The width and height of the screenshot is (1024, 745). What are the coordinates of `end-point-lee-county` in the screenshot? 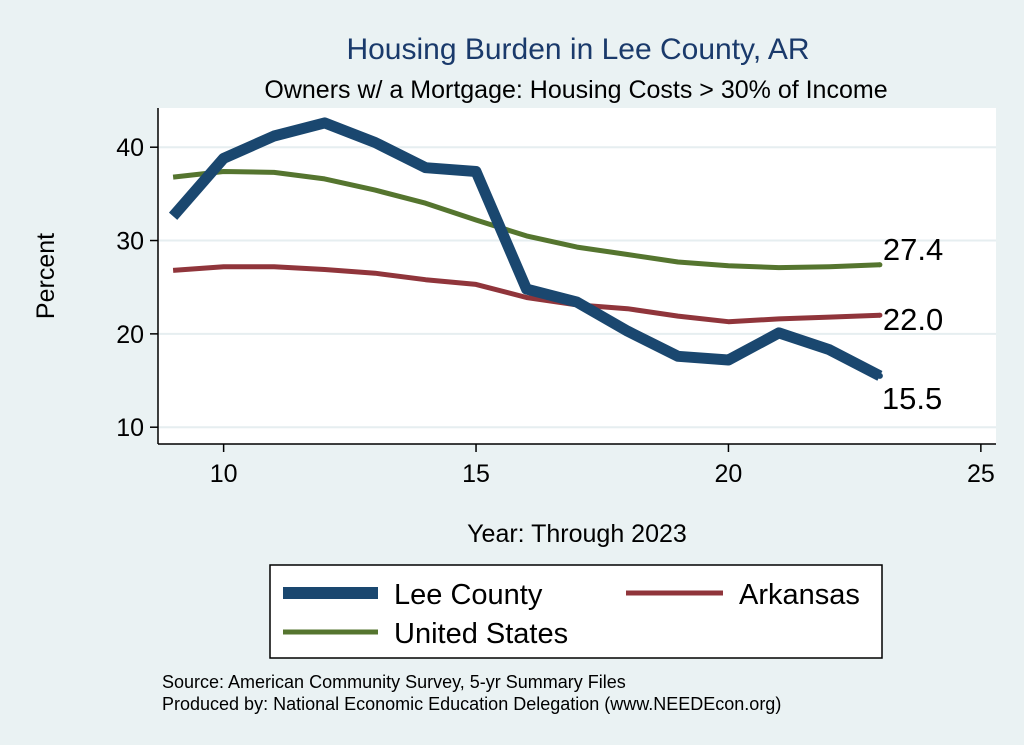 It's located at (879, 375).